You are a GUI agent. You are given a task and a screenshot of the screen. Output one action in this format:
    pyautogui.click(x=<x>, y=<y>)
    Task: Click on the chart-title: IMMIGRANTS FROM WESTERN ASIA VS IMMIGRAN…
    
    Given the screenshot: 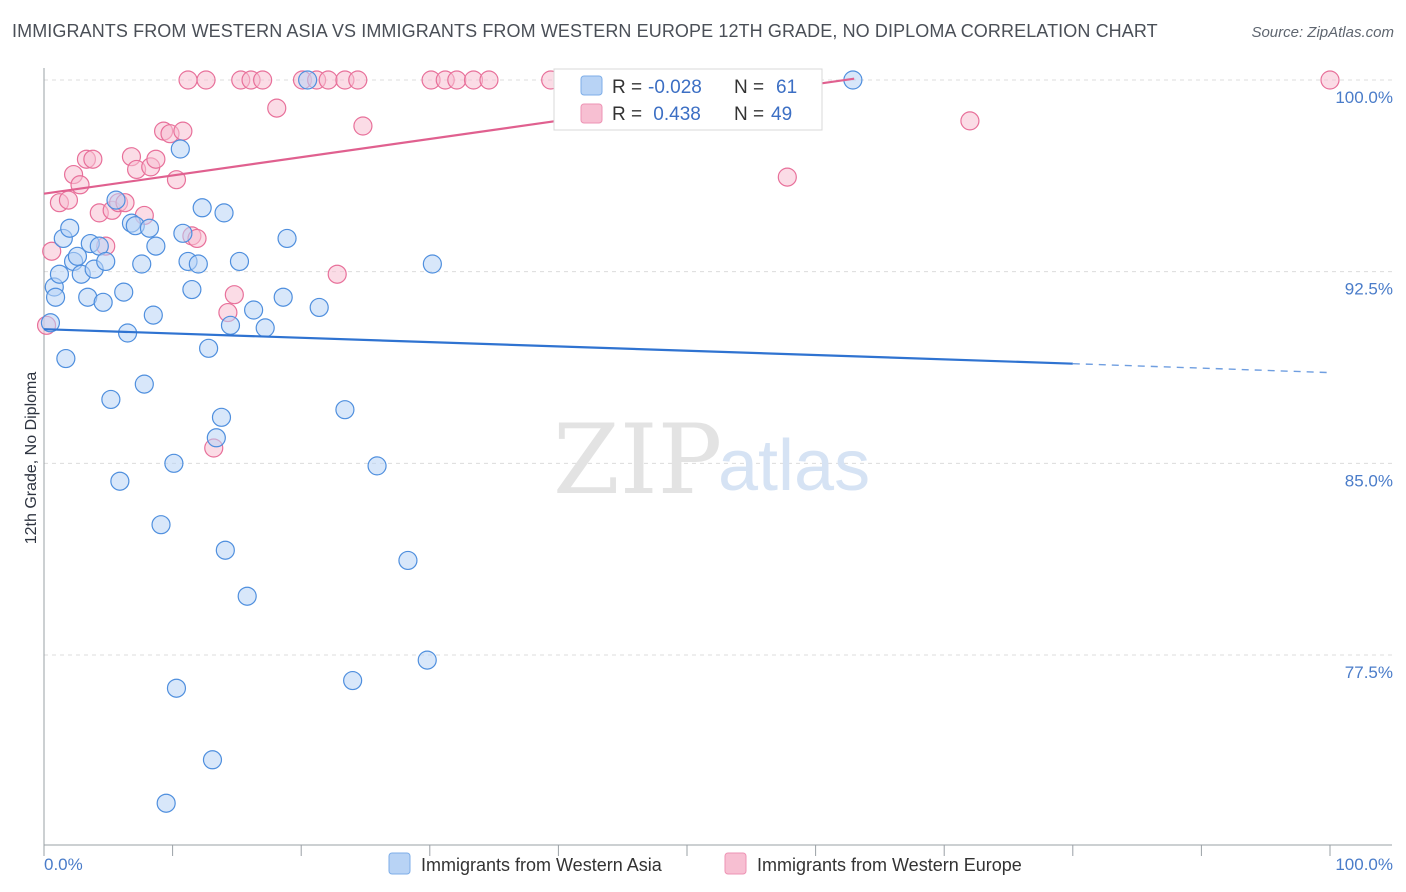 What is the action you would take?
    pyautogui.click(x=585, y=31)
    